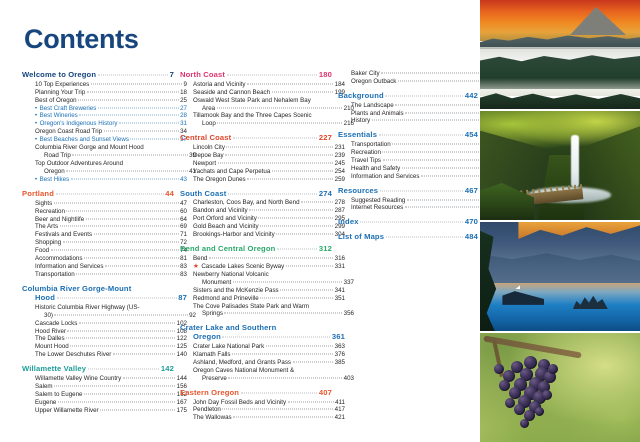 The height and width of the screenshot is (442, 640). What do you see at coordinates (262, 203) in the screenshot?
I see `toc-subentry: Charleston, Coos Bay, and North Bend 278` at bounding box center [262, 203].